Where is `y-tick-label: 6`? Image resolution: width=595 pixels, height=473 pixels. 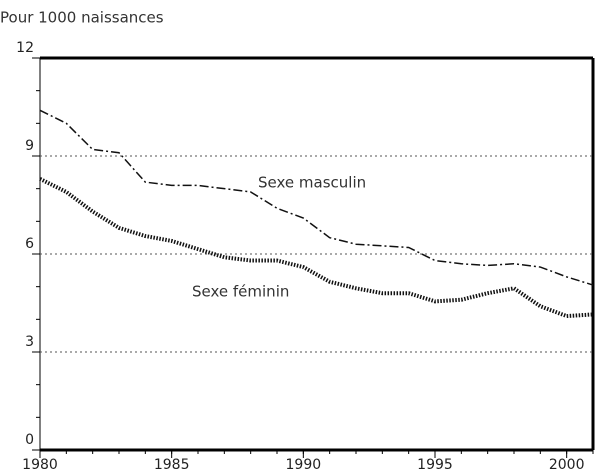
y-tick-label: 6 is located at coordinates (29, 244).